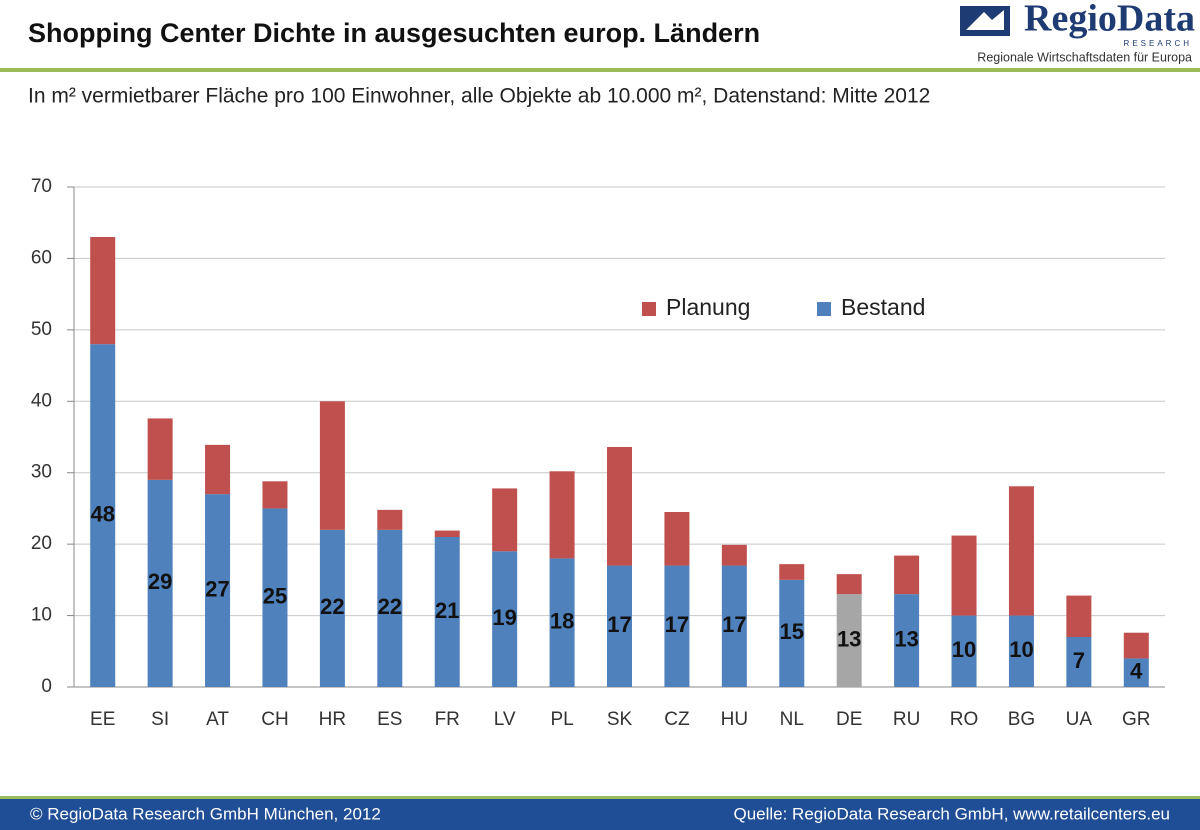 Image resolution: width=1200 pixels, height=830 pixels. I want to click on data-label: 27, so click(217, 588).